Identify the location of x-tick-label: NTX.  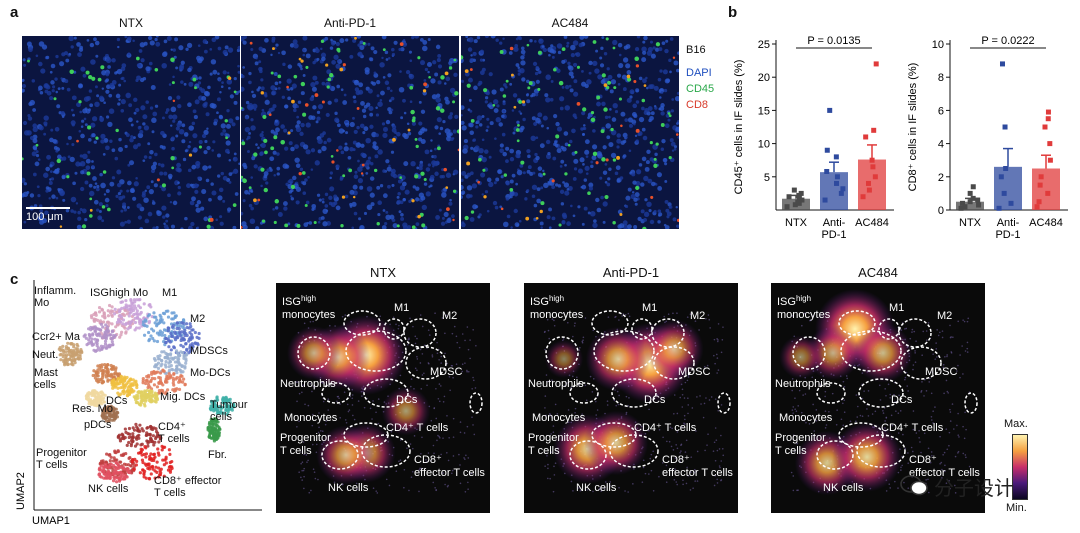
(796, 223).